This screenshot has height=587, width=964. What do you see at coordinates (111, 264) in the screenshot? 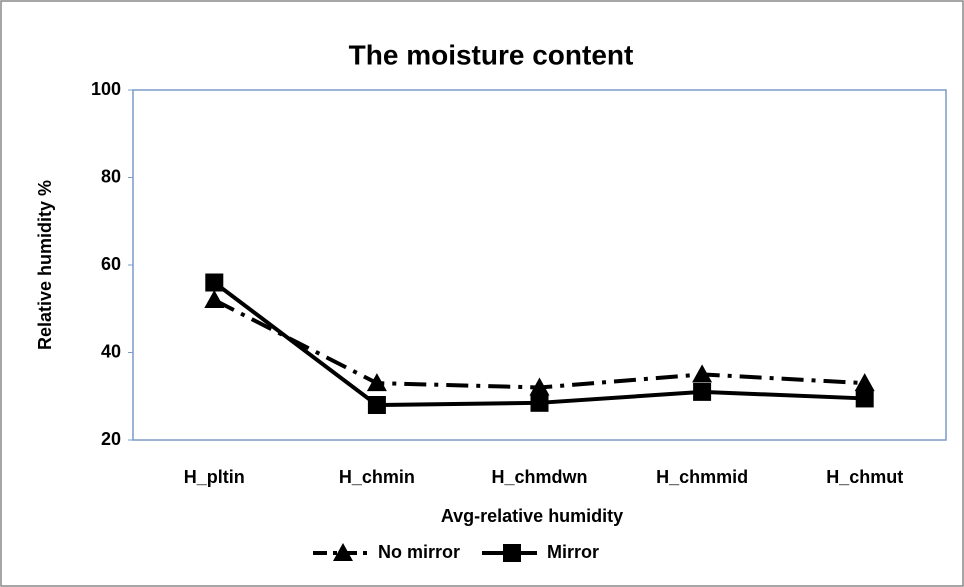
I see `y-tick-label: 60` at bounding box center [111, 264].